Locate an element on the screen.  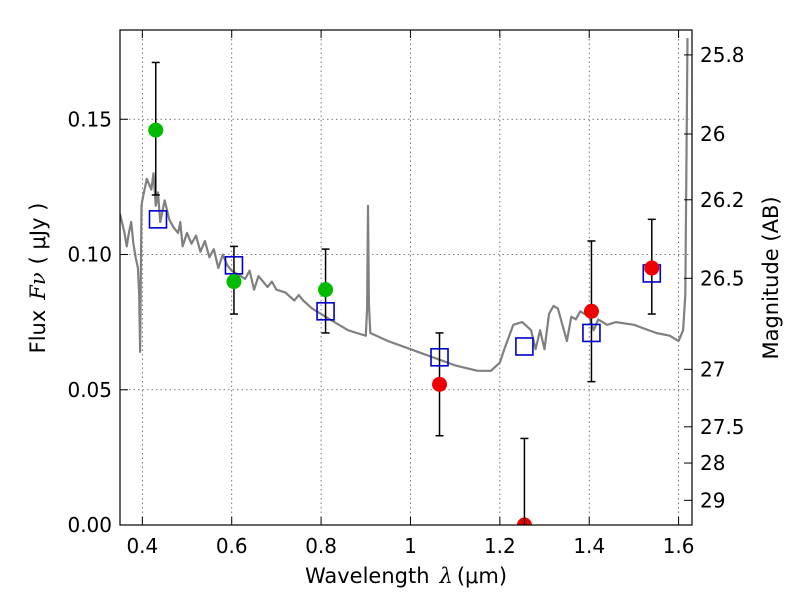
x-tick-label: 1 is located at coordinates (410, 546).